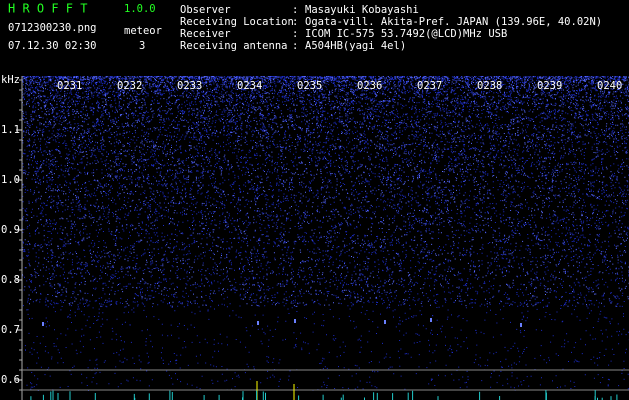 This screenshot has height=400, width=629. What do you see at coordinates (549, 86) in the screenshot?
I see `time-label: 0239` at bounding box center [549, 86].